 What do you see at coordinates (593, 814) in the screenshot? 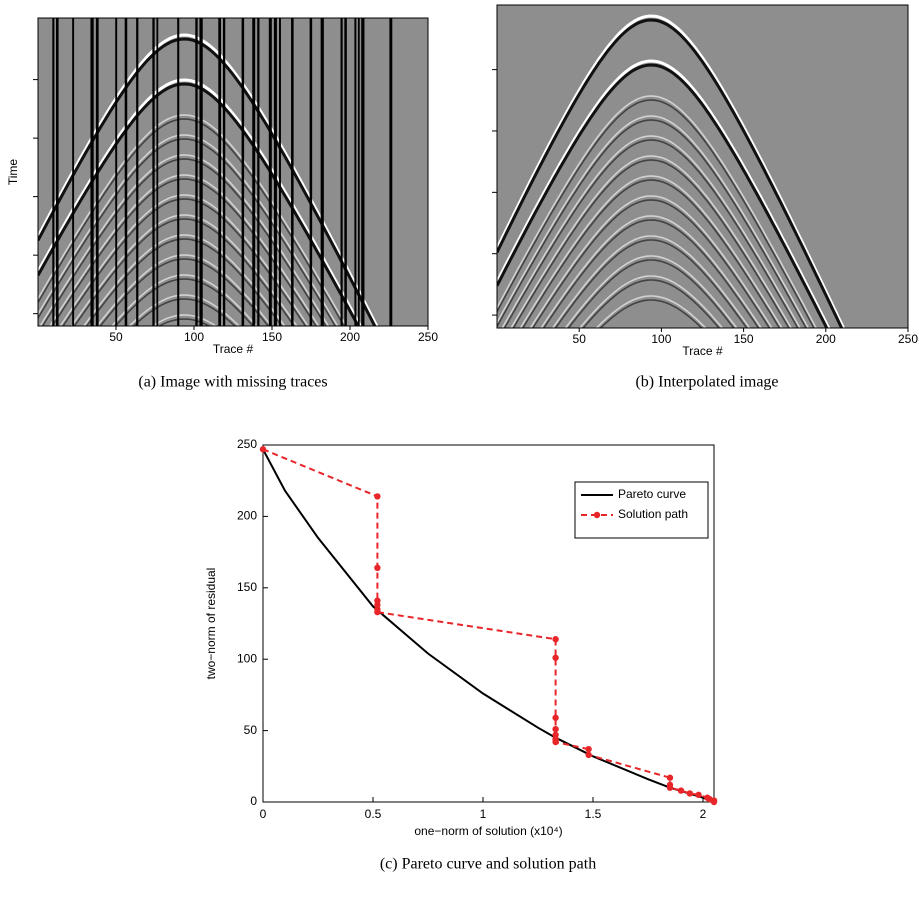
I see `x-tick-label: 1.5` at bounding box center [593, 814].